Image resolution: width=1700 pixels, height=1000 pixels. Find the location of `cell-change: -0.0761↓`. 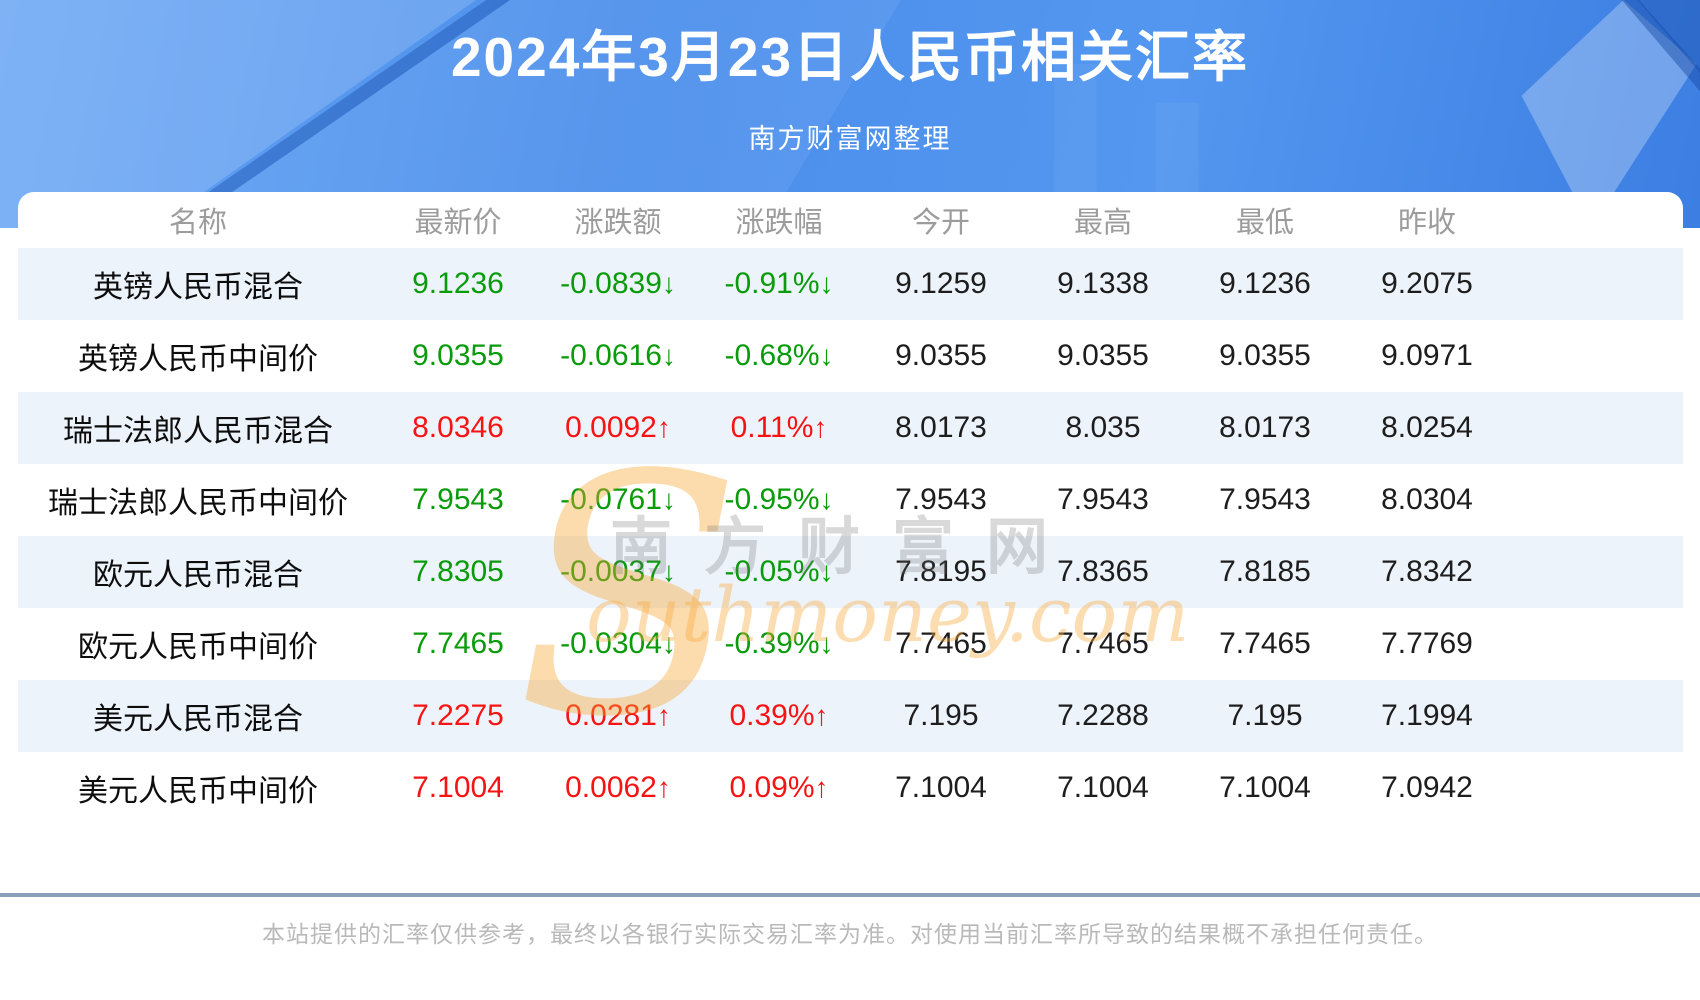

cell-change: -0.0761↓ is located at coordinates (618, 500).